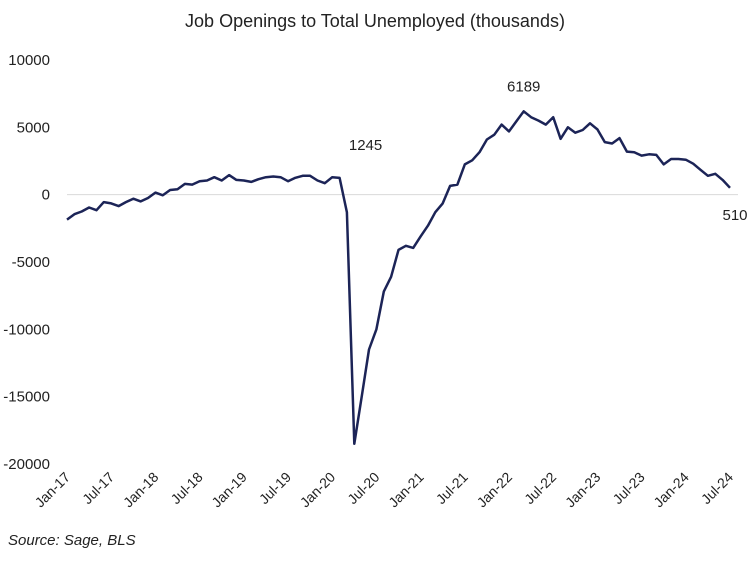 This screenshot has width=750, height=568. What do you see at coordinates (53, 490) in the screenshot?
I see `x-tick-label: Jan-17` at bounding box center [53, 490].